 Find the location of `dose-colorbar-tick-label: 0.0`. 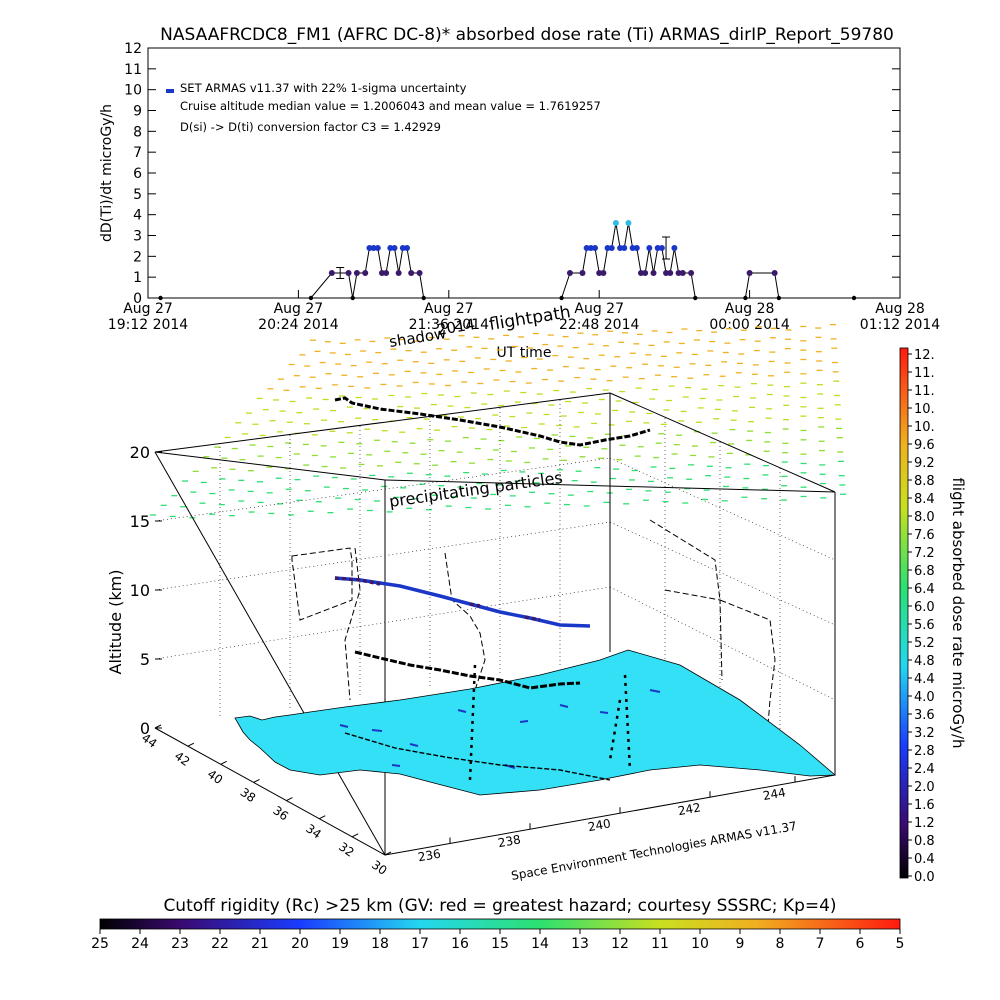

dose-colorbar-tick-label: 0.0 is located at coordinates (924, 877).